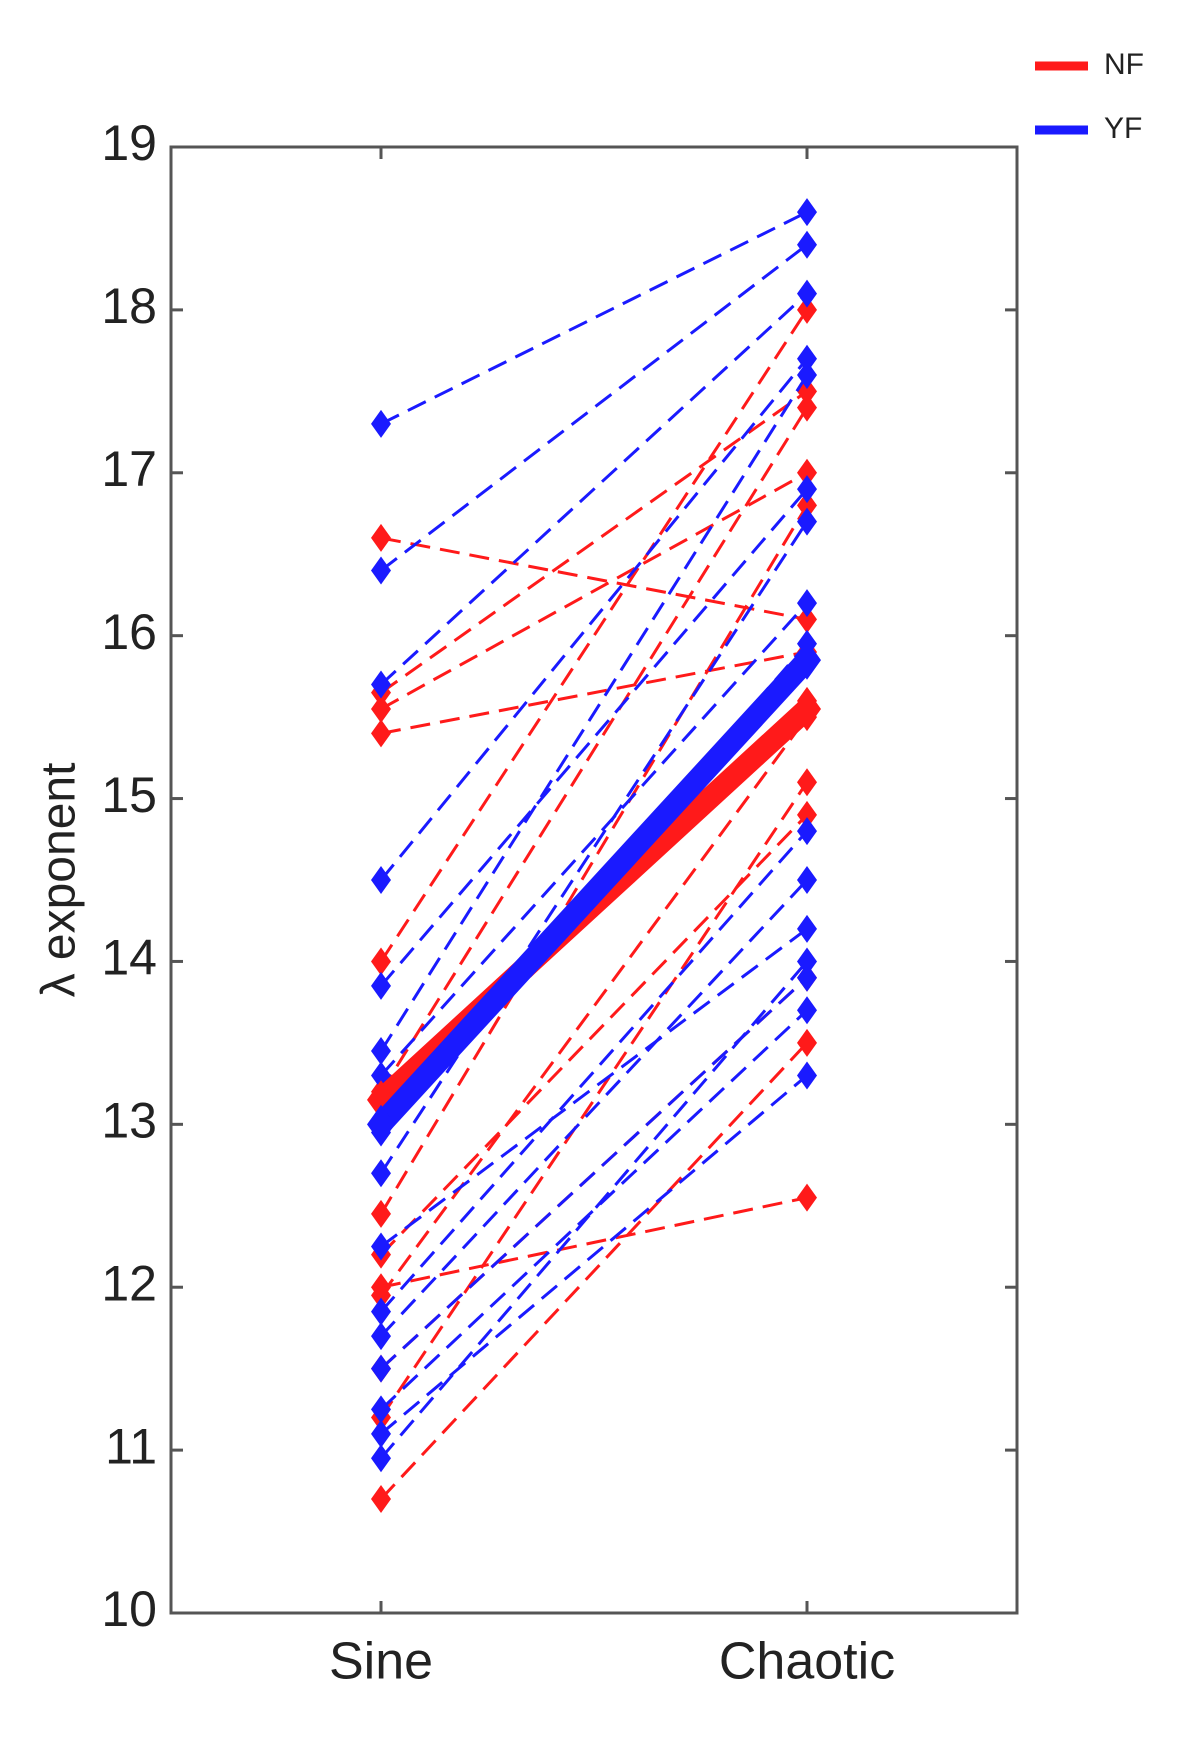 Image resolution: width=1193 pixels, height=1750 pixels. I want to click on y-tick-label: 19, so click(129, 143).